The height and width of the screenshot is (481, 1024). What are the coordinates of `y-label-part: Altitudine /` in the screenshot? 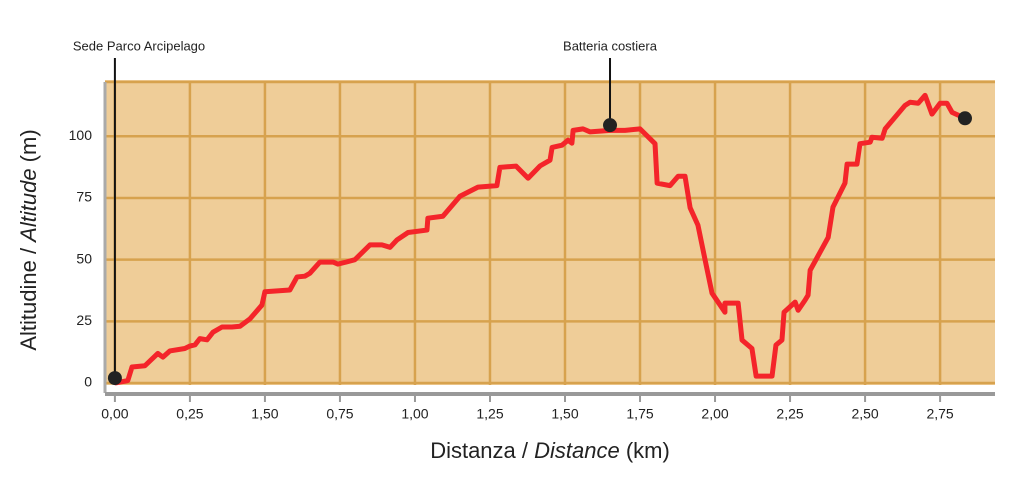 It's located at (28, 296).